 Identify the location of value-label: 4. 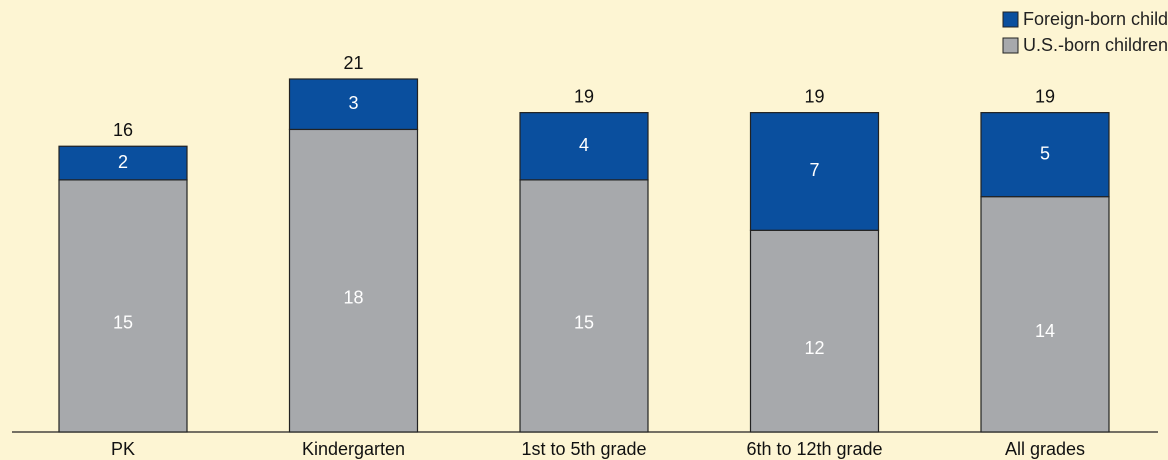
(584, 145).